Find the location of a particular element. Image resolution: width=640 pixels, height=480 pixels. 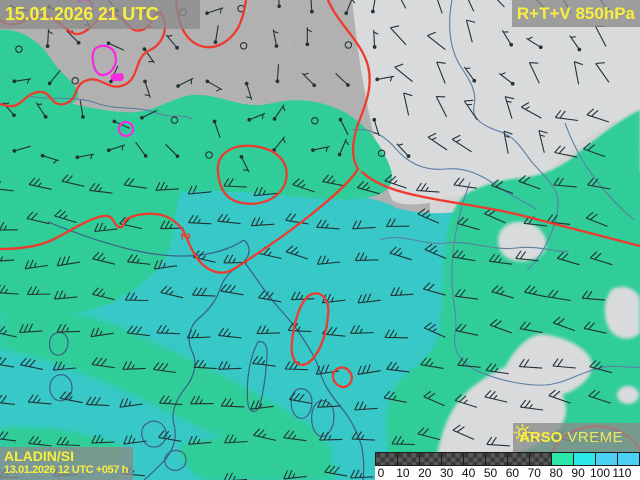

model-info-panel: ALADIN/SI 13.01.2026 12 UTC +057 h is located at coordinates (66, 463).